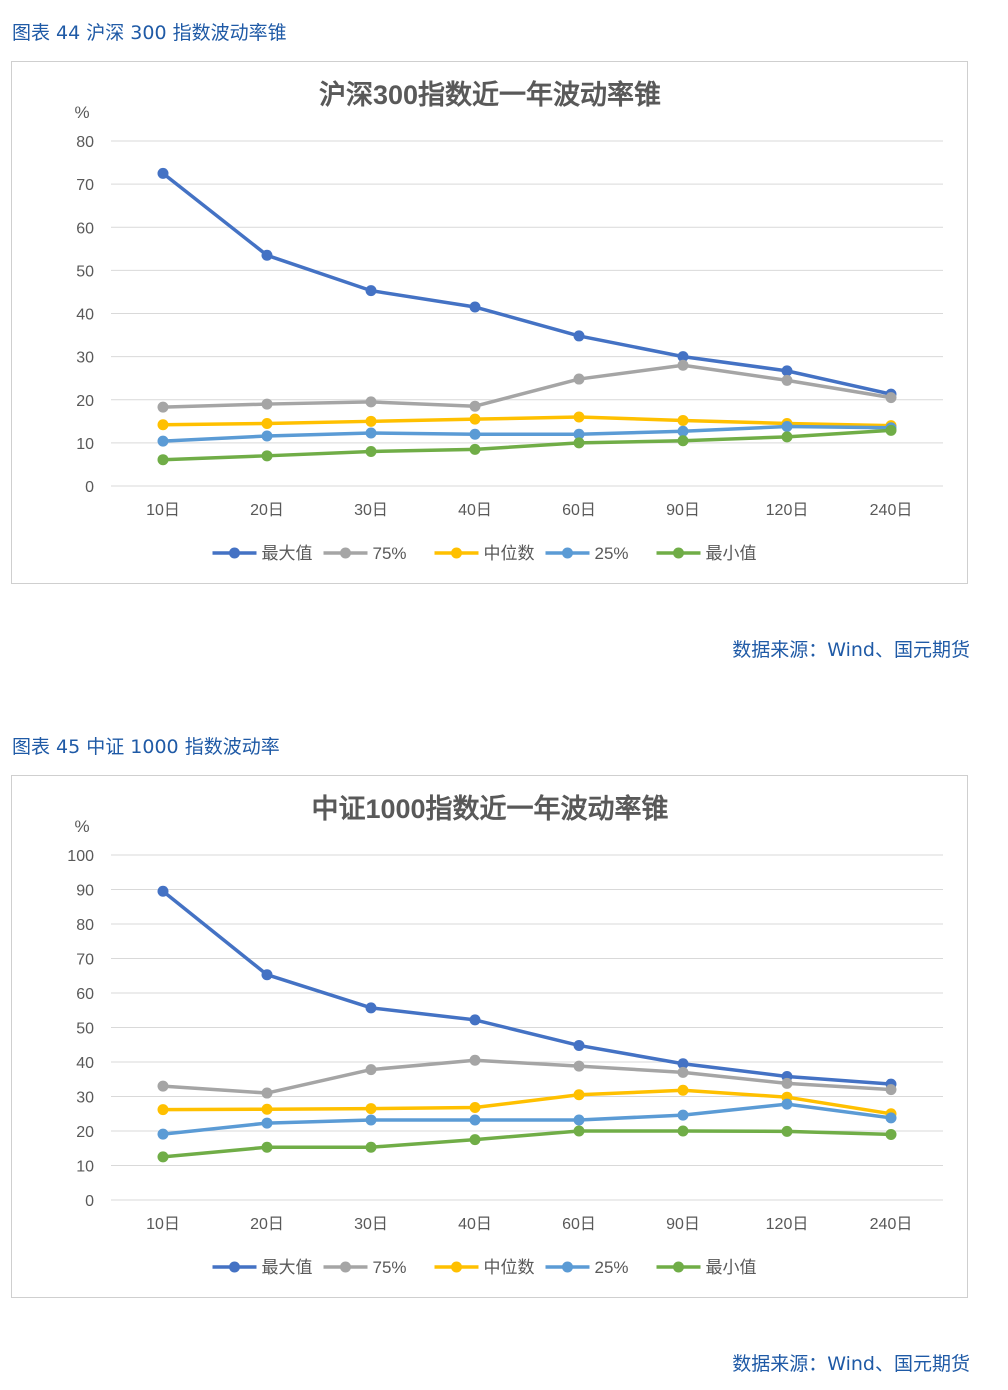 This screenshot has height=1390, width=1008. What do you see at coordinates (89, 1201) in the screenshot?
I see `y-tick-label: 0` at bounding box center [89, 1201].